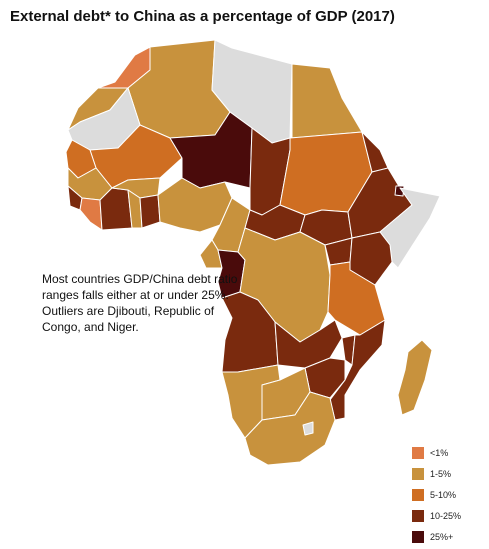 The width and height of the screenshot is (489, 549). Describe the element at coordinates (443, 494) in the screenshot. I see `legend-label-5to10: 5-10%` at that location.